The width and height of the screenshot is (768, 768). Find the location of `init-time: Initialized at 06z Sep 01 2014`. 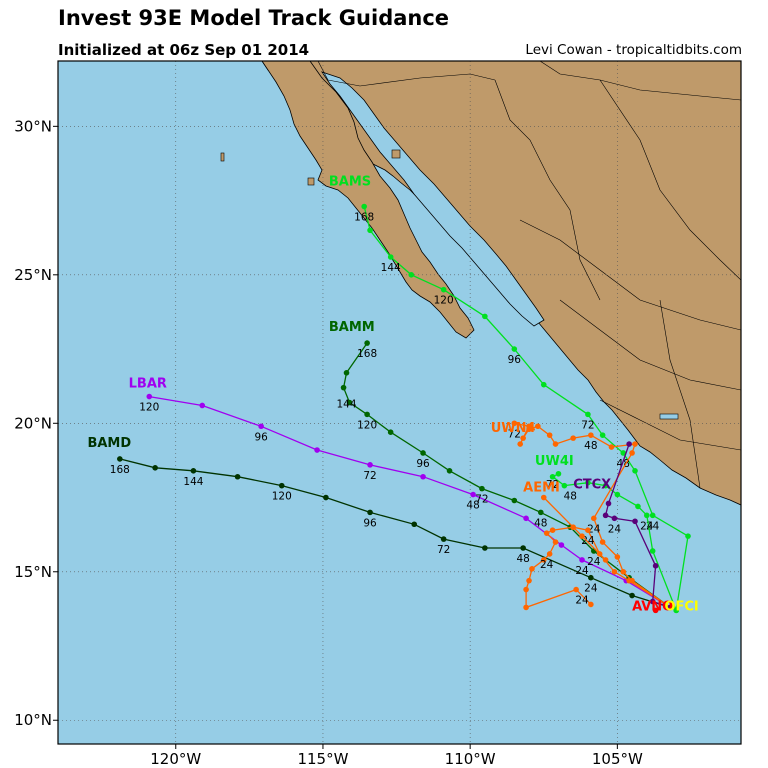

init-time: Initialized at 06z Sep 01 2014 is located at coordinates (184, 50).